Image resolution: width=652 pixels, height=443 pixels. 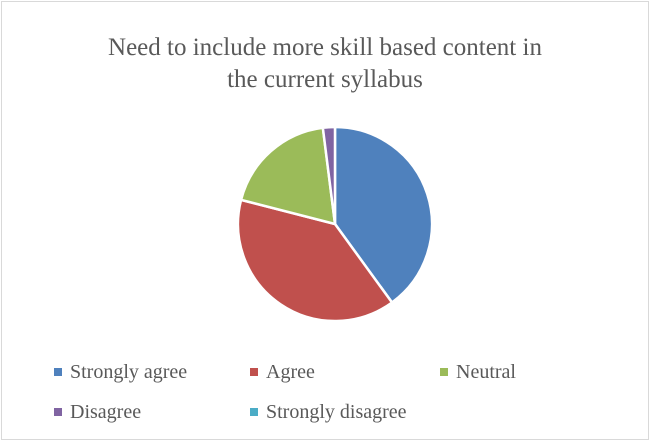 I want to click on legend-swatch-disagree, so click(x=58, y=412).